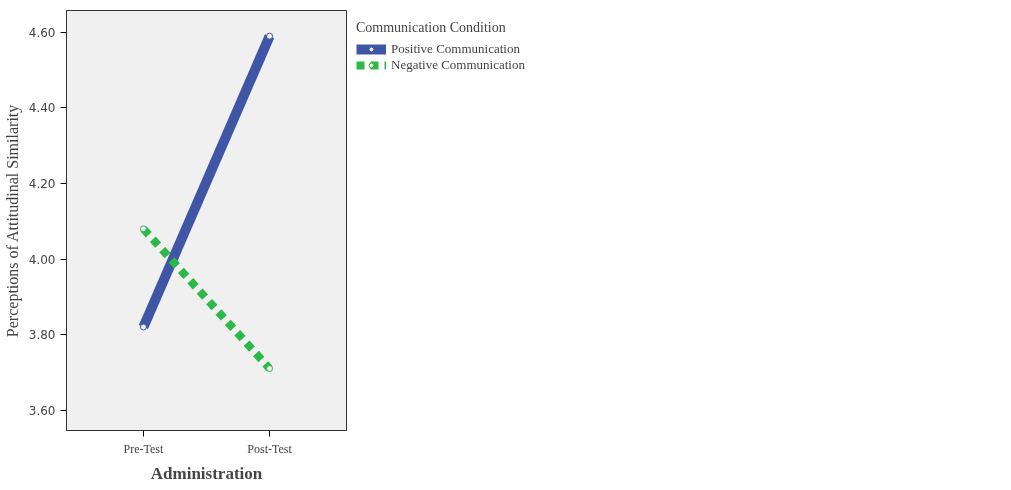 This screenshot has width=1011, height=490. I want to click on y-tick-label: 3.80, so click(42, 335).